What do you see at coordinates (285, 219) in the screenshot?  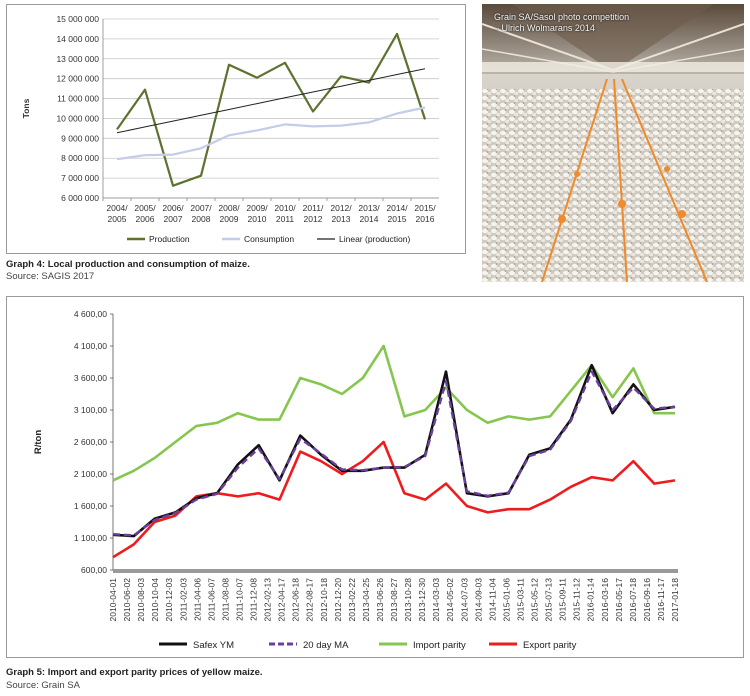 I see `graph4-x-tick-label: 2011` at bounding box center [285, 219].